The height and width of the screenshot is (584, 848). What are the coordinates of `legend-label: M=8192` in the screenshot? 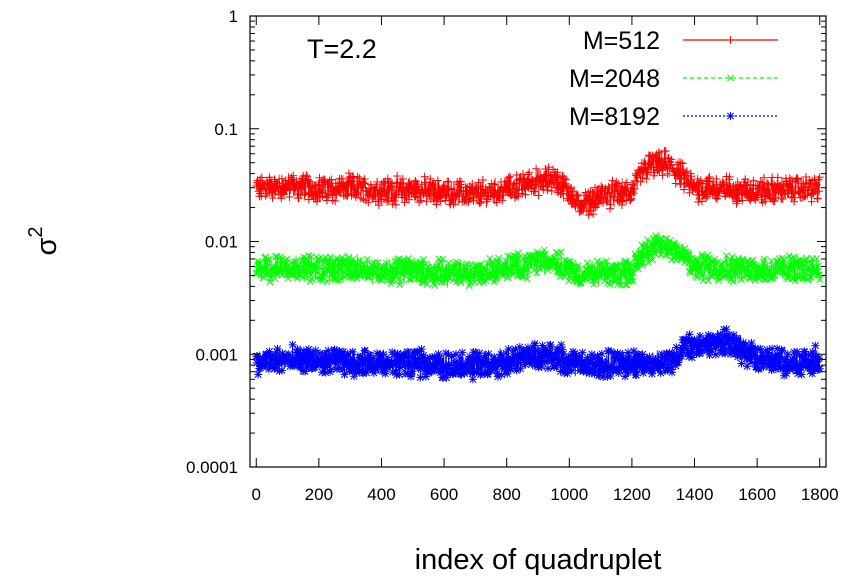 It's located at (614, 117).